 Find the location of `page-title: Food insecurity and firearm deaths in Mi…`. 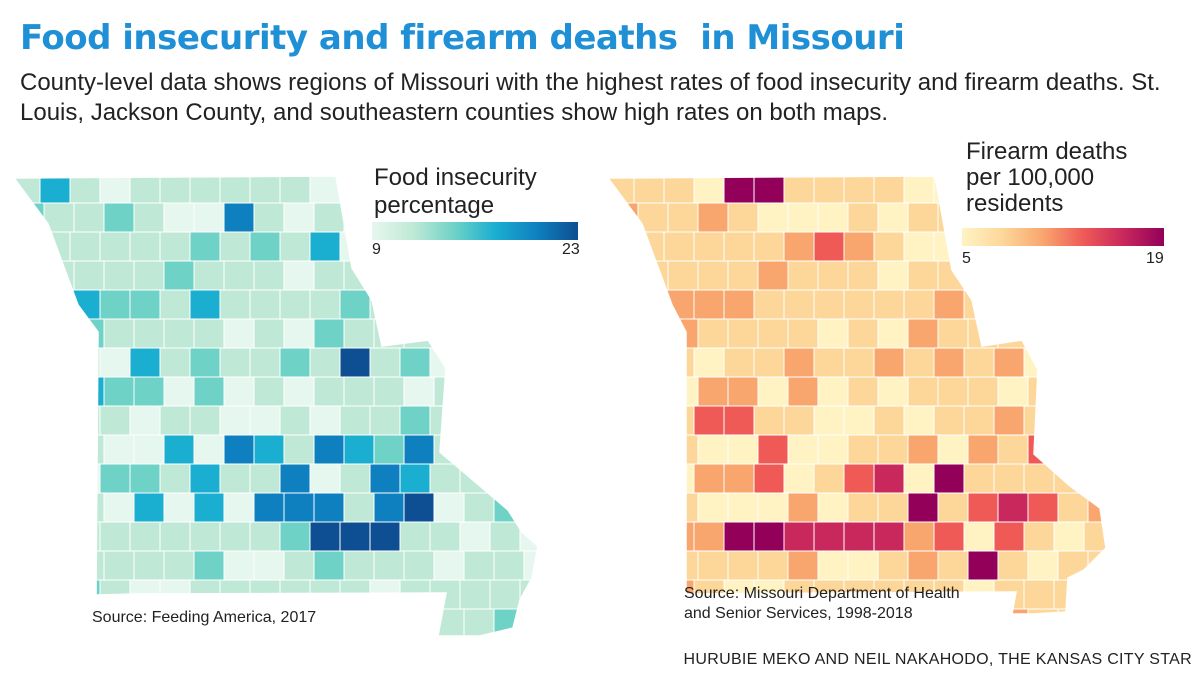

page-title: Food insecurity and firearm deaths in Mi… is located at coordinates (462, 38).